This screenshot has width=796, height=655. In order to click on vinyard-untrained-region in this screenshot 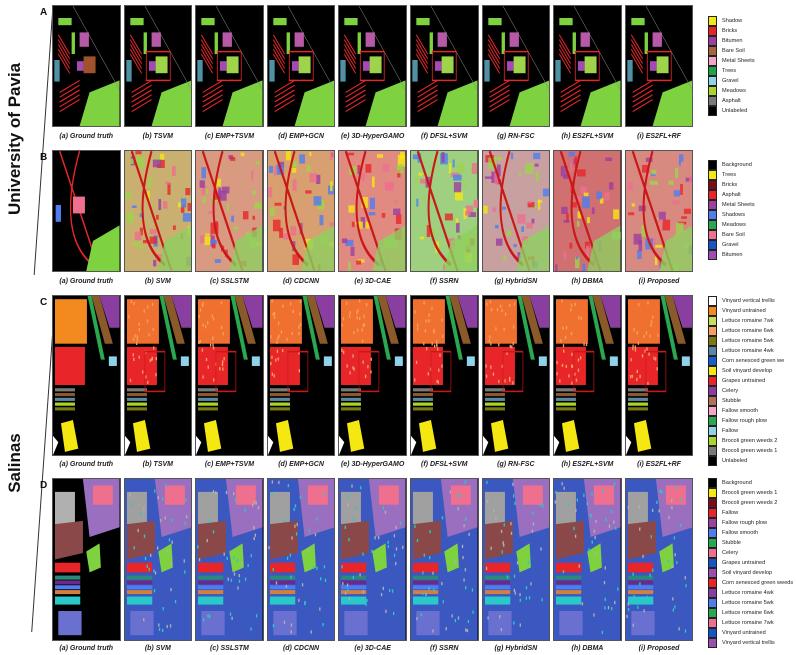, I will do `click(214, 321)`.